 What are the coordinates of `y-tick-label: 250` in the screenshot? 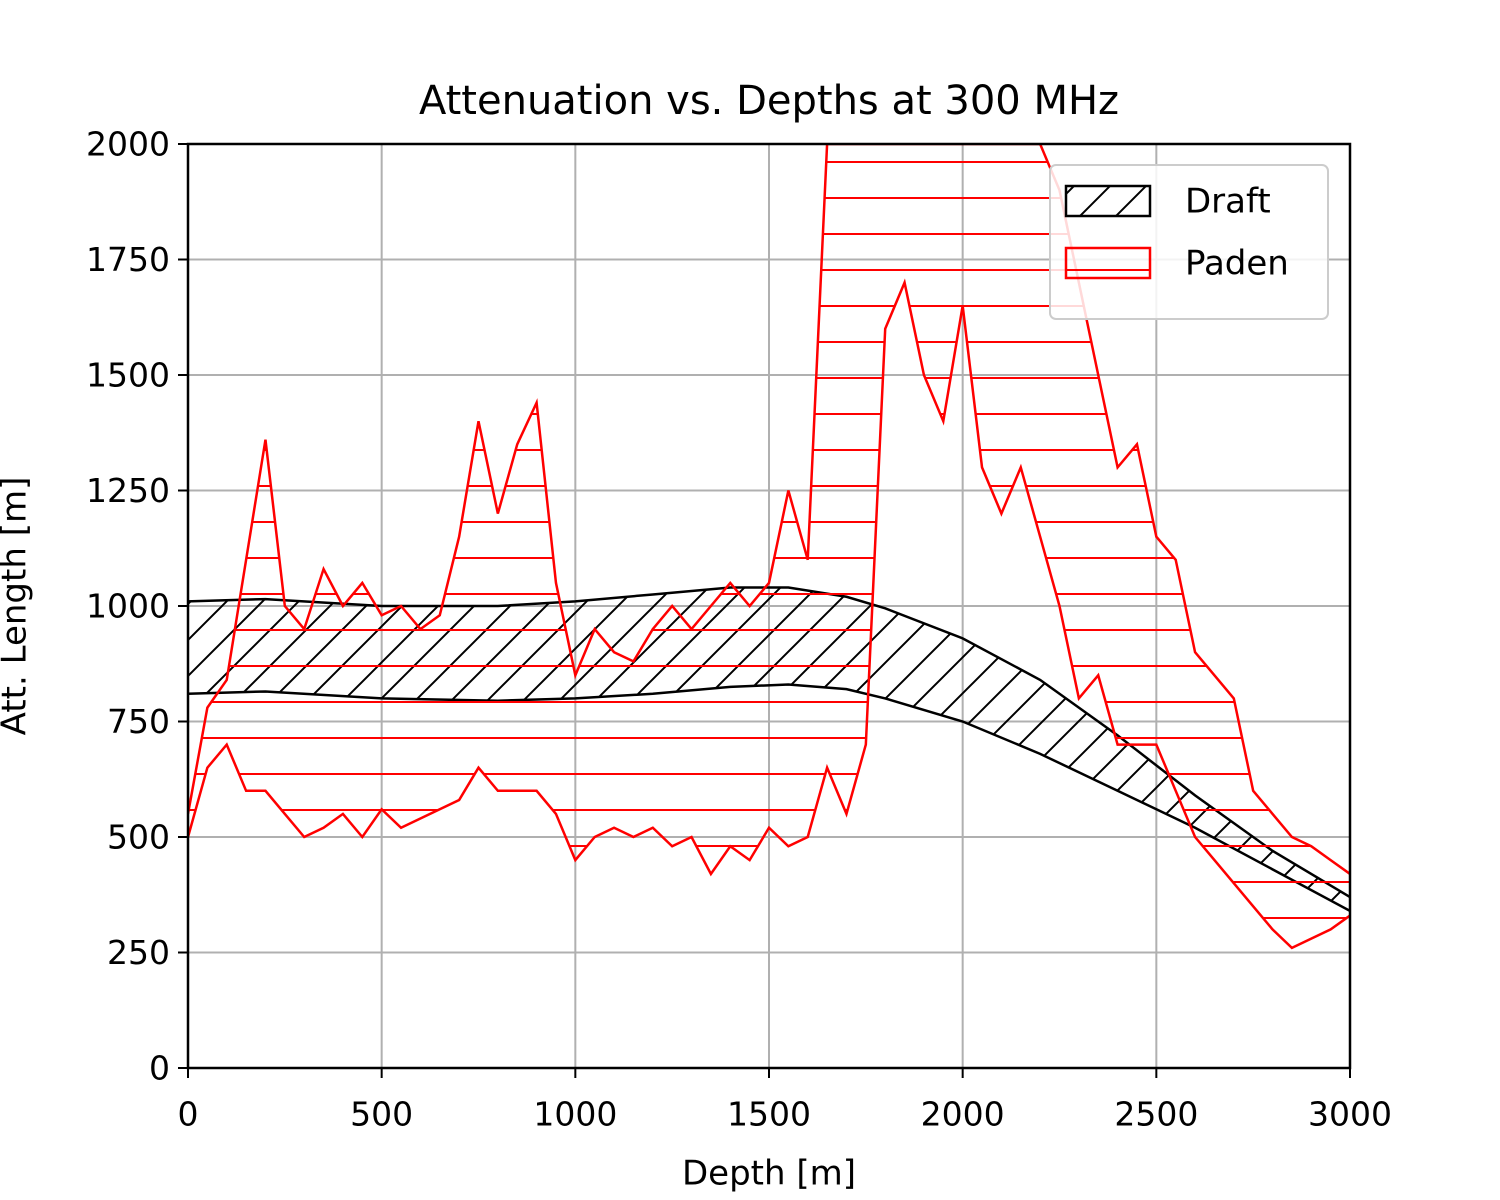 It's located at (138, 952).